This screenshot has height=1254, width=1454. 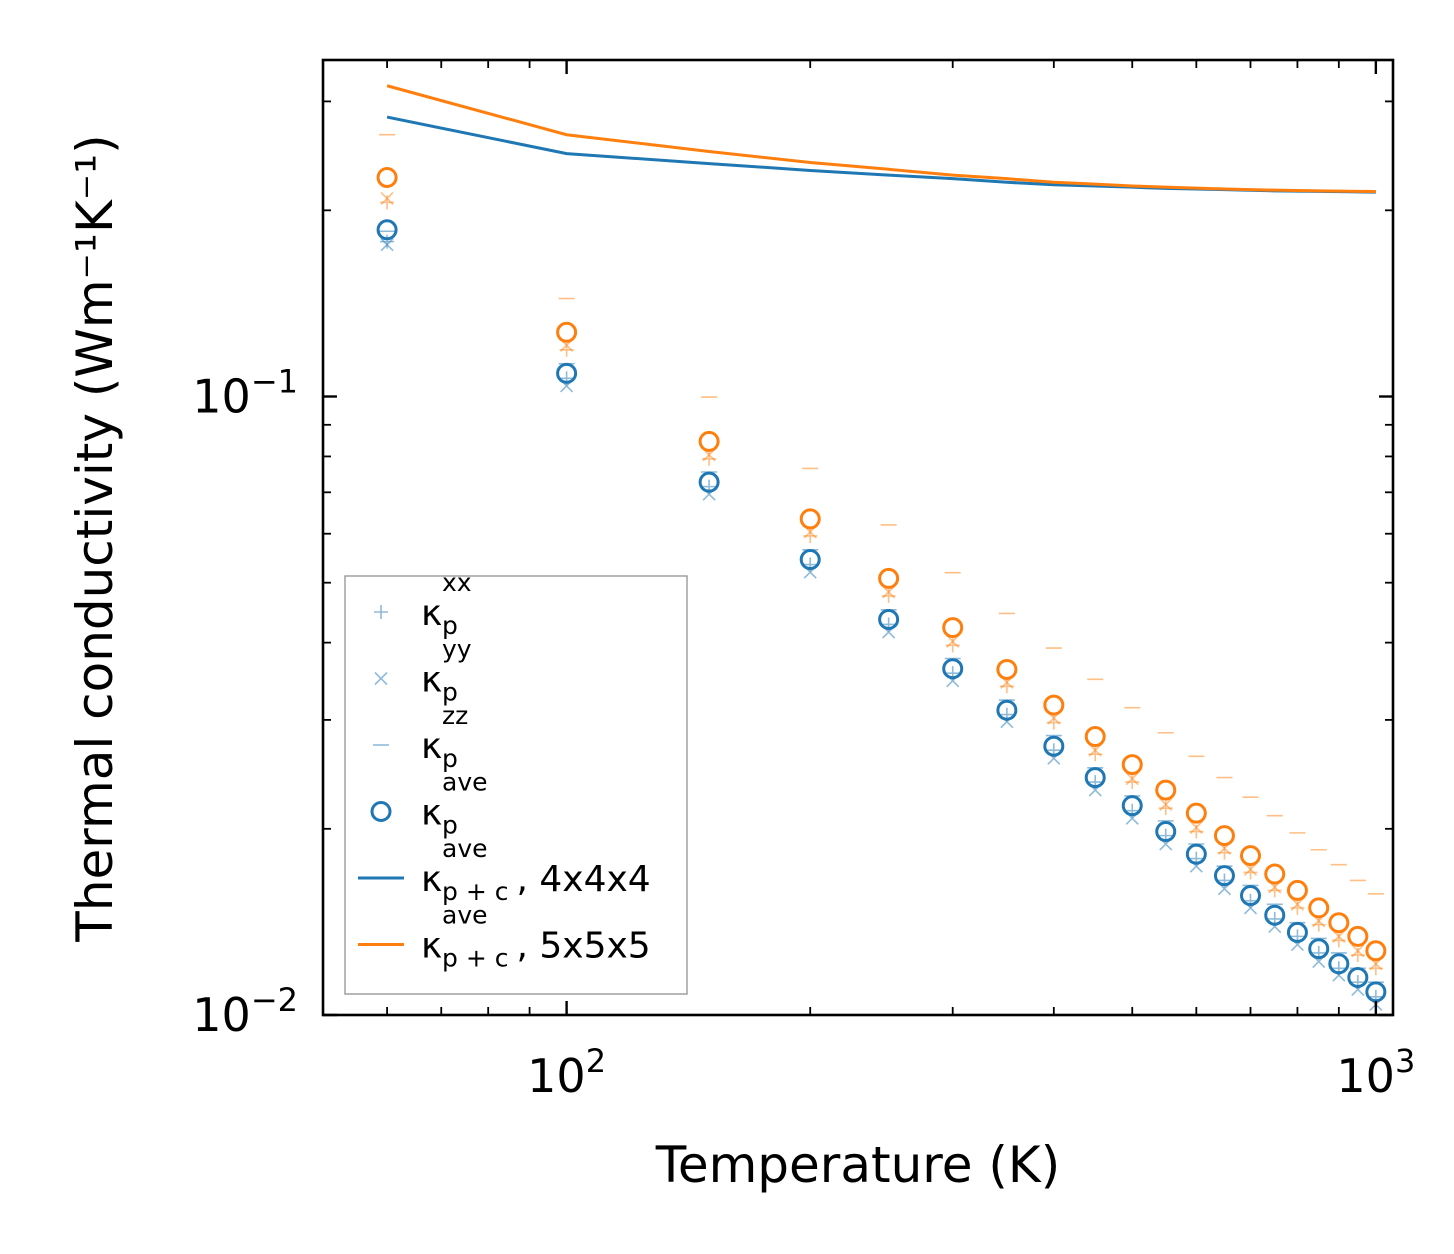 I want to click on legend-entry-0: κxx p, so click(x=423, y=604).